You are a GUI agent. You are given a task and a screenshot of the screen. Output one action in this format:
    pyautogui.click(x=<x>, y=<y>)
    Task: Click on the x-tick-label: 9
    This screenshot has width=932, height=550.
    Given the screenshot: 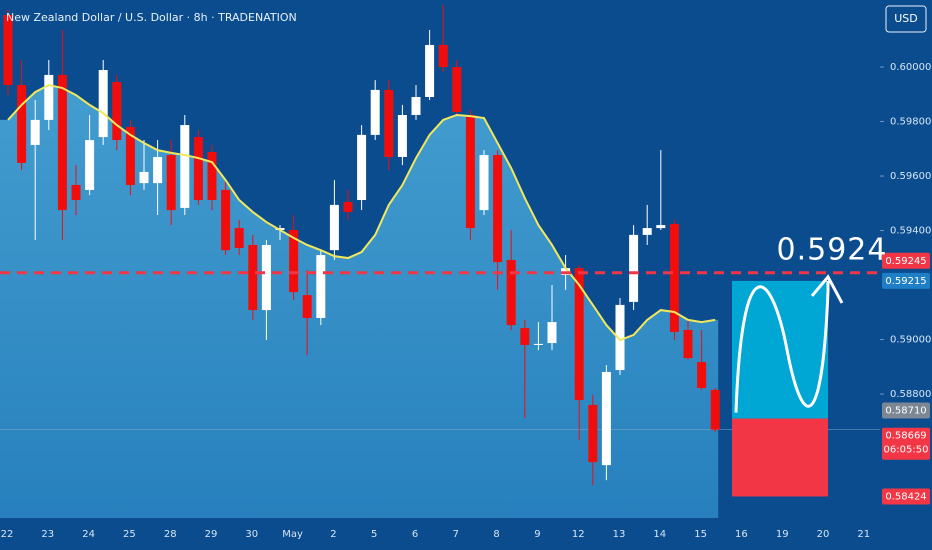 What is the action you would take?
    pyautogui.click(x=537, y=534)
    